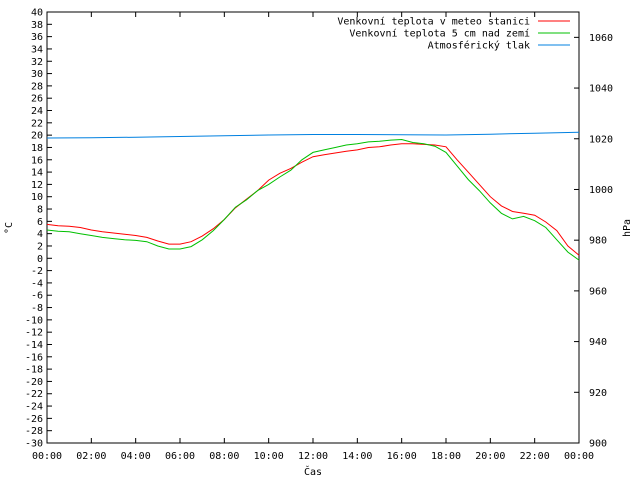  I want to click on y-tick-label: 0, so click(40, 259).